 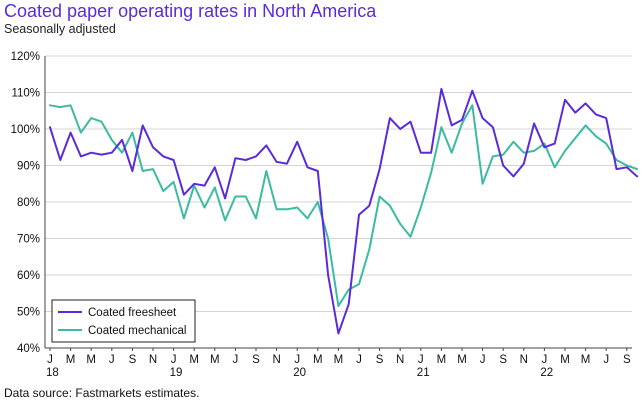 I want to click on legend-label: Coated freesheet, so click(x=132, y=313).